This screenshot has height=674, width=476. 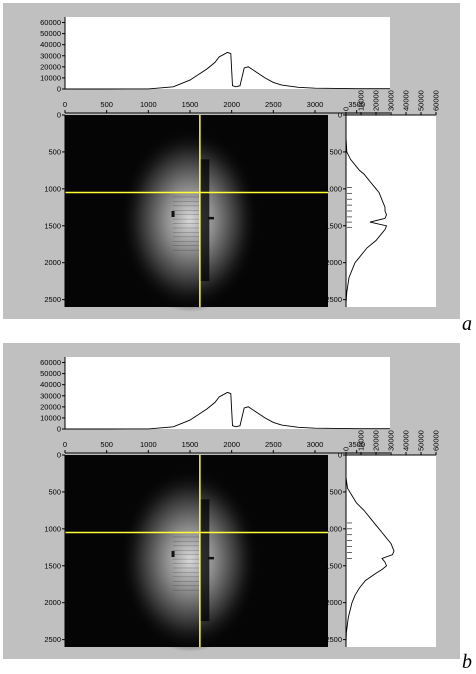 What do you see at coordinates (467, 324) in the screenshot?
I see `panel-label-a: a` at bounding box center [467, 324].